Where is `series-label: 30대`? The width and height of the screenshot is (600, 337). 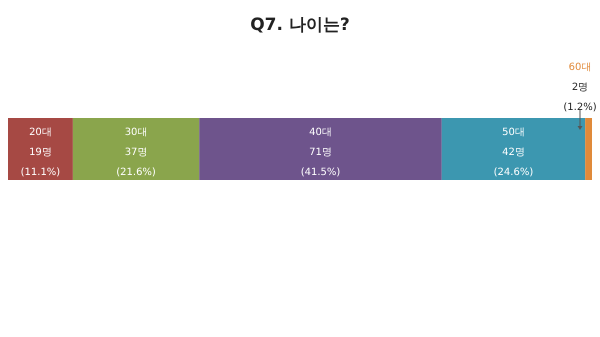 series-label: 30대 is located at coordinates (136, 132).